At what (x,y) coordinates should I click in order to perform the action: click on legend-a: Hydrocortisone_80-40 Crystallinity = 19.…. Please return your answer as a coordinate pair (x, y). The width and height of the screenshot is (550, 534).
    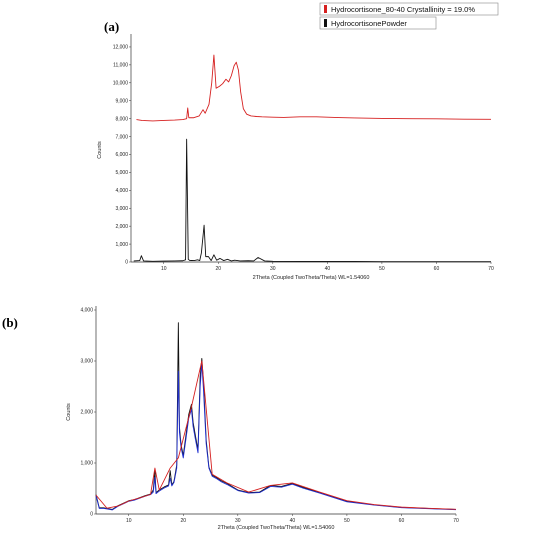
    Looking at the image, I should click on (409, 16).